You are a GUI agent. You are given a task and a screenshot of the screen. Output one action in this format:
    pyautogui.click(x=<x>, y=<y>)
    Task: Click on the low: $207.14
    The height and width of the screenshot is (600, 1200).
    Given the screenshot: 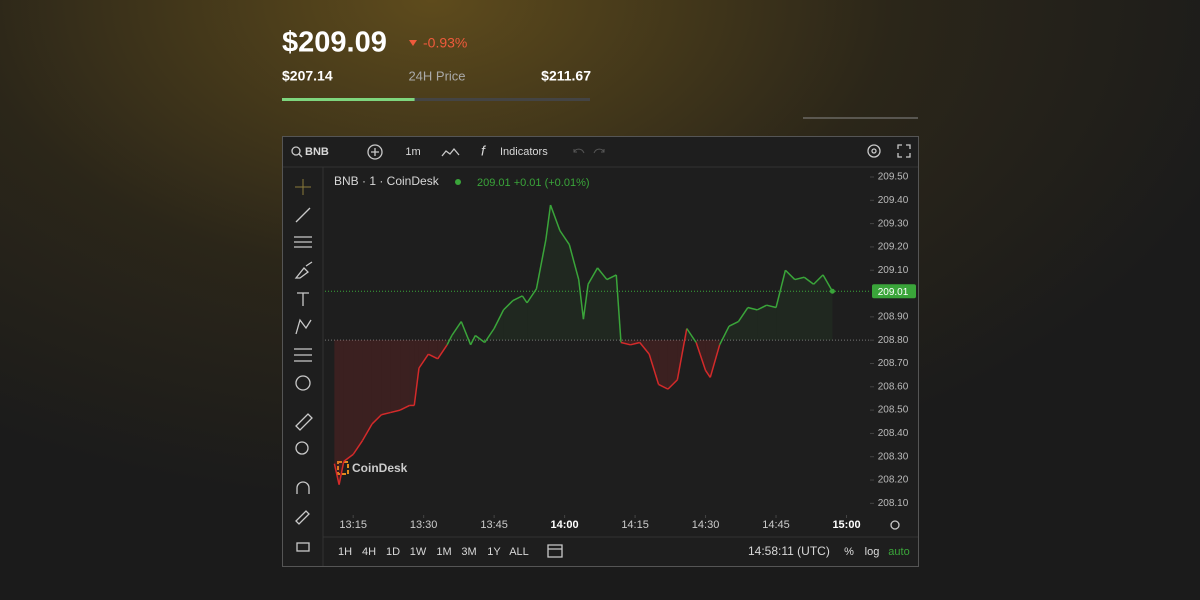 What is the action you would take?
    pyautogui.click(x=307, y=76)
    